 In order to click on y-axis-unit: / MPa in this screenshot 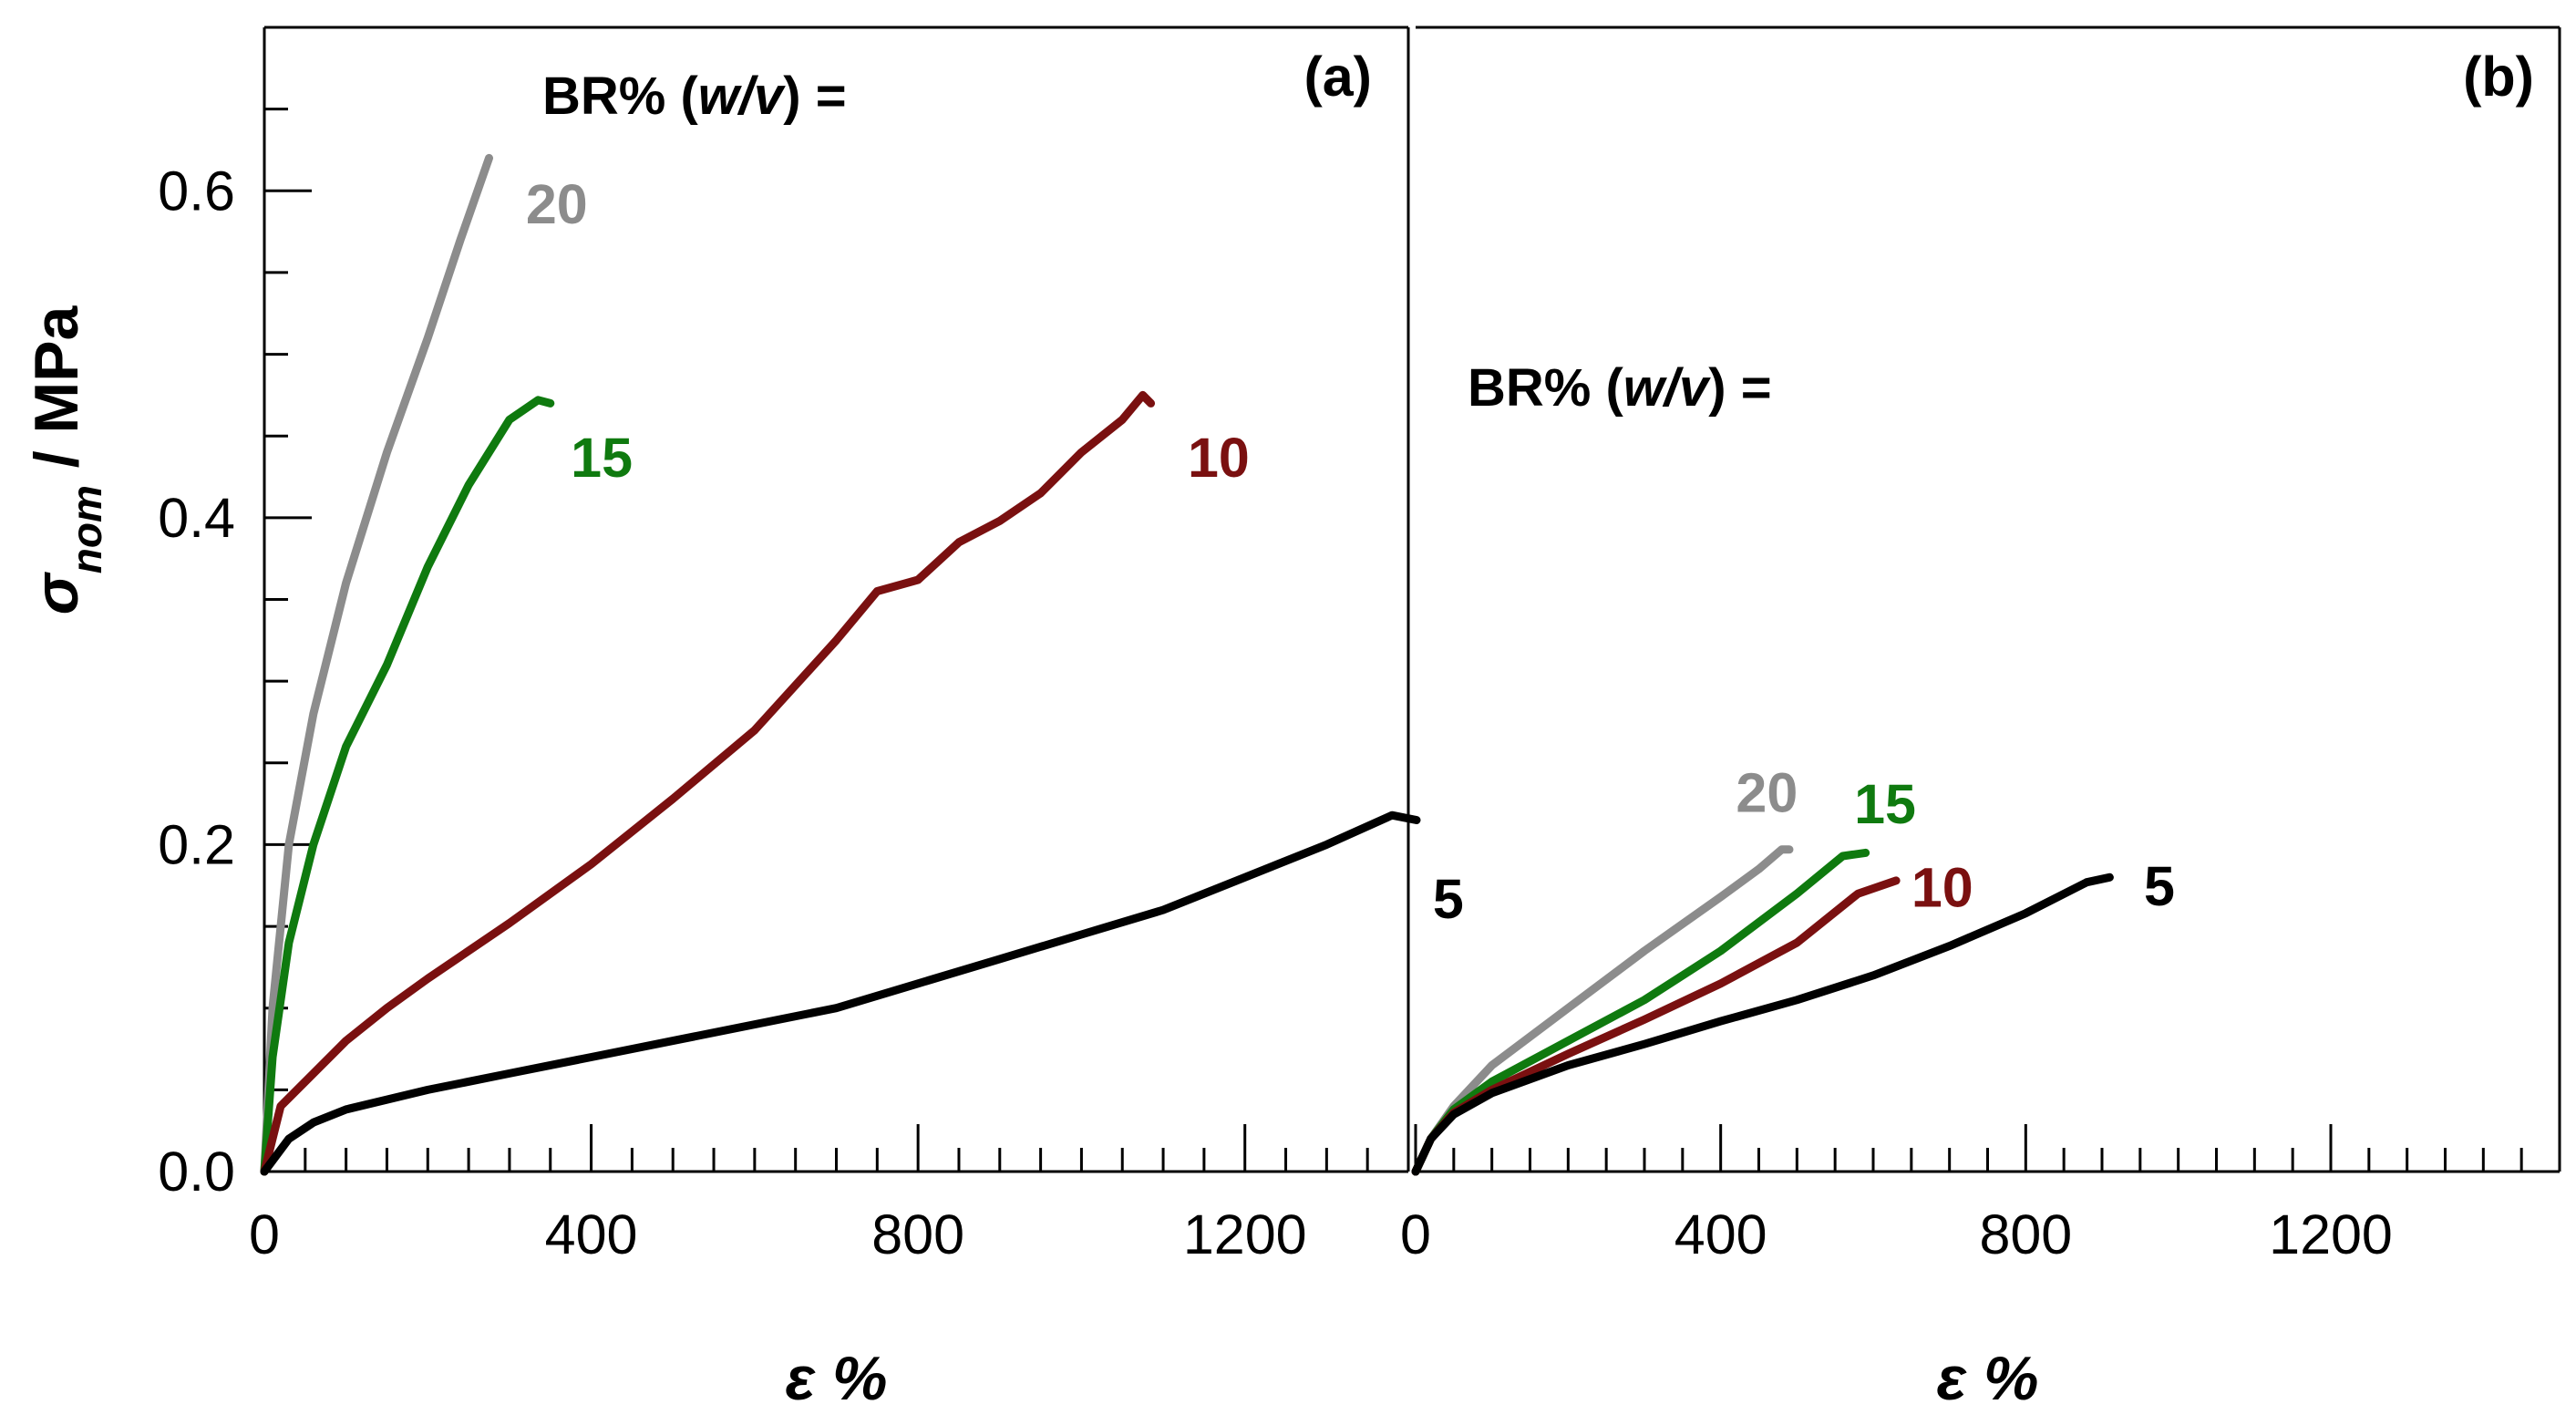, I will do `click(56, 395)`.